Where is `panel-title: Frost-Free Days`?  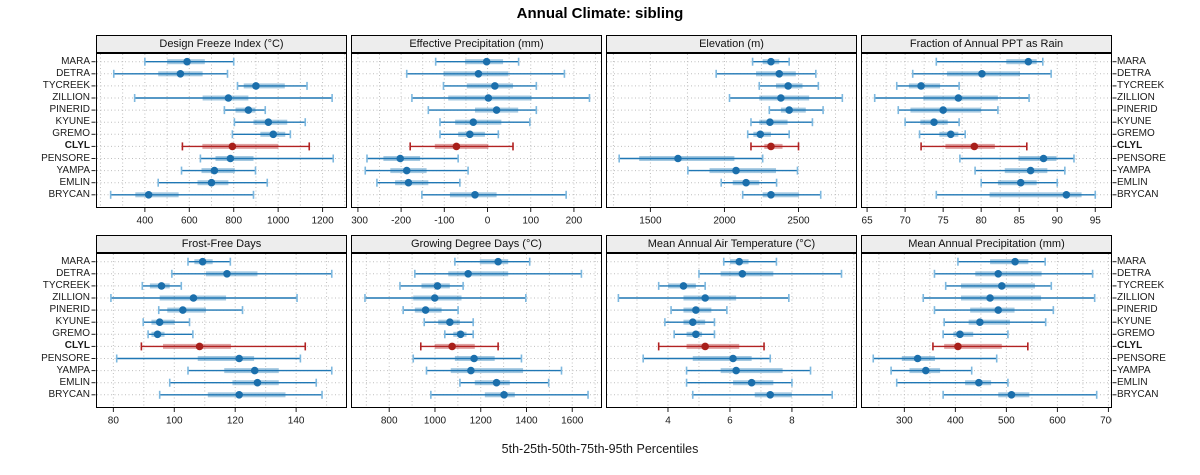
panel-title: Frost-Free Days is located at coordinates (221, 244).